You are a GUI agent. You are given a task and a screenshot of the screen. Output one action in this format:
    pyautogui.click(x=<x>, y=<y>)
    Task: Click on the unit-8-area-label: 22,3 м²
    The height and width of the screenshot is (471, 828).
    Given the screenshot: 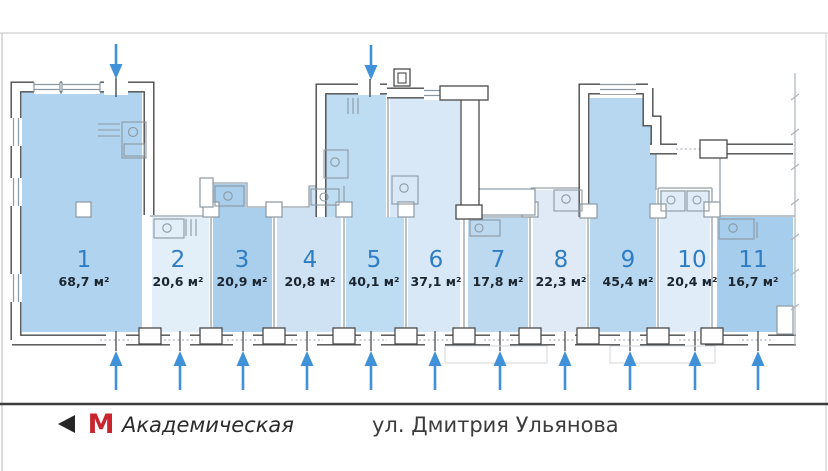 What is the action you would take?
    pyautogui.click(x=561, y=281)
    